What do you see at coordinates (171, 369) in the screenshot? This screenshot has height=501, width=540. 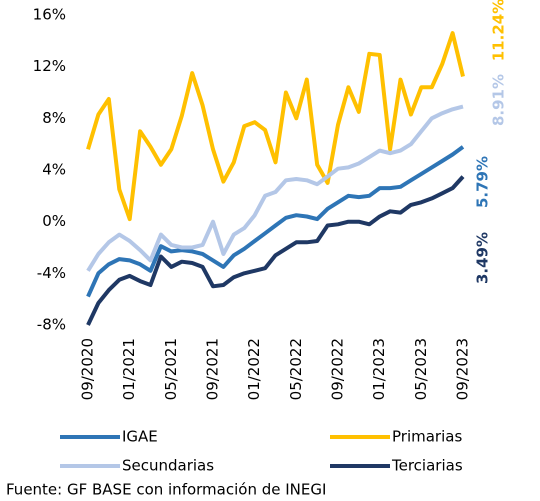 I see `x-tick-label: 05/2021` at bounding box center [171, 369].